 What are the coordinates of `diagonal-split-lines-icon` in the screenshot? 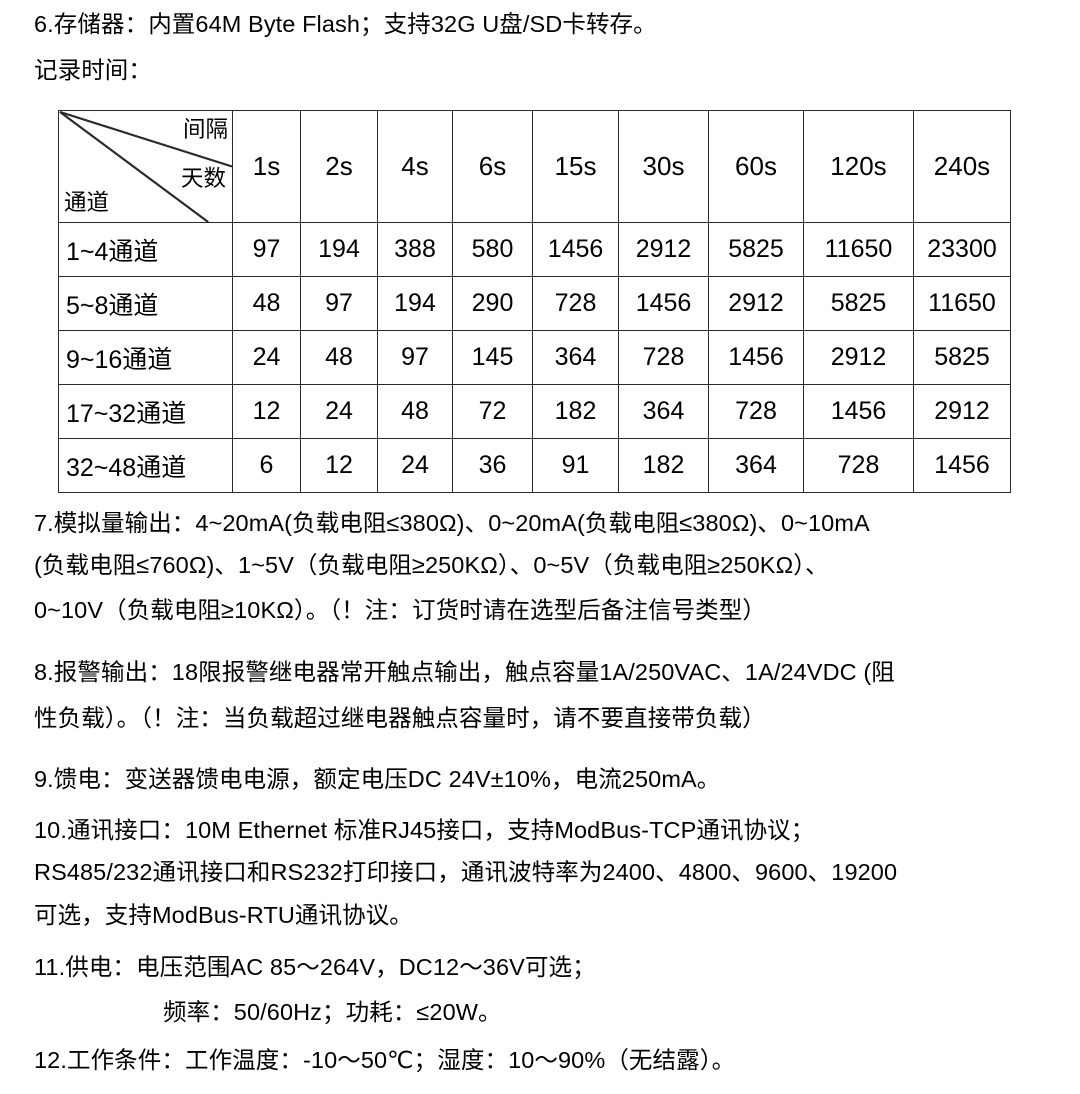 It's located at (145, 166).